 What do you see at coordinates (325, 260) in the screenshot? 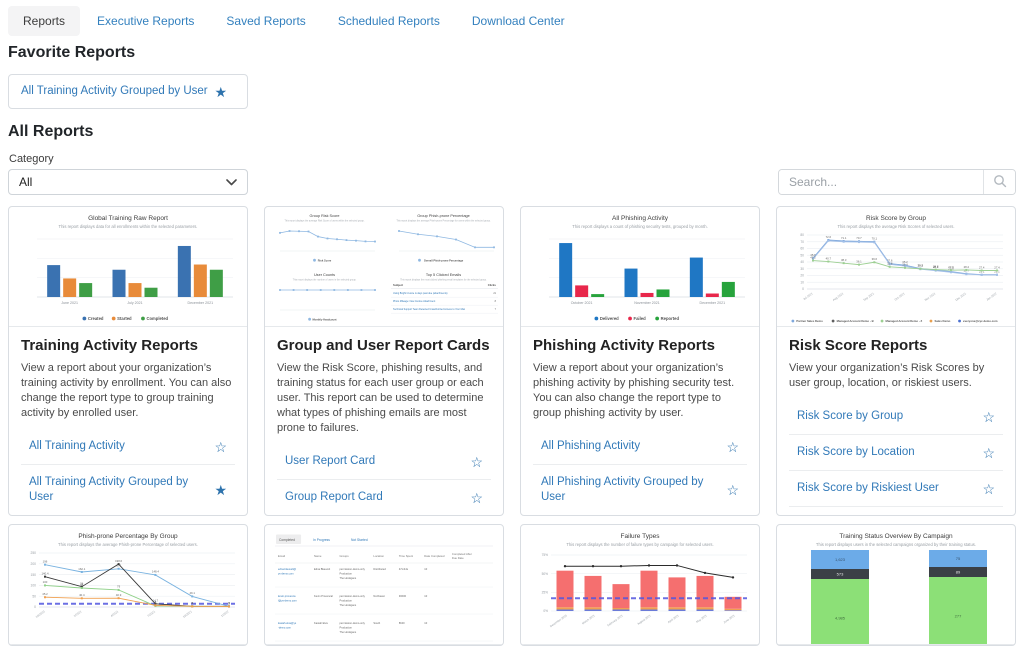
I see `svg-text: Risk Score` at bounding box center [325, 260].